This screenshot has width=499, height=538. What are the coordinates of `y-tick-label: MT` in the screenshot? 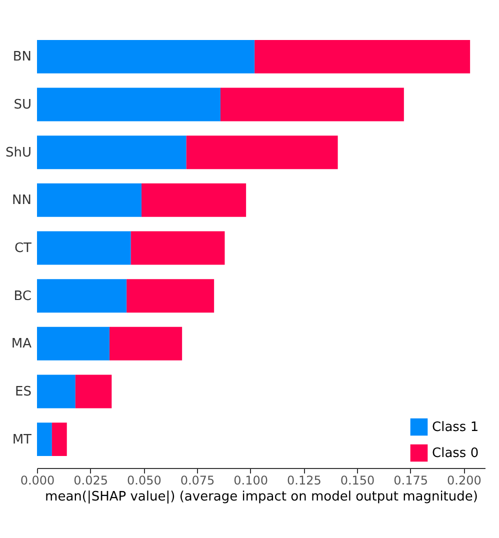 It's located at (22, 440).